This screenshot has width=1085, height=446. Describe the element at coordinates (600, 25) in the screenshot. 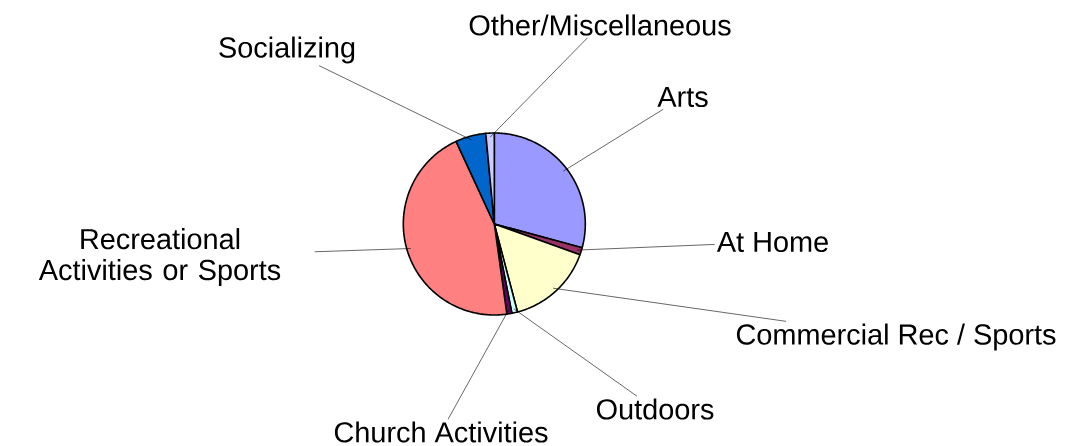

I see `slice-label: Other/Miscellaneous` at that location.